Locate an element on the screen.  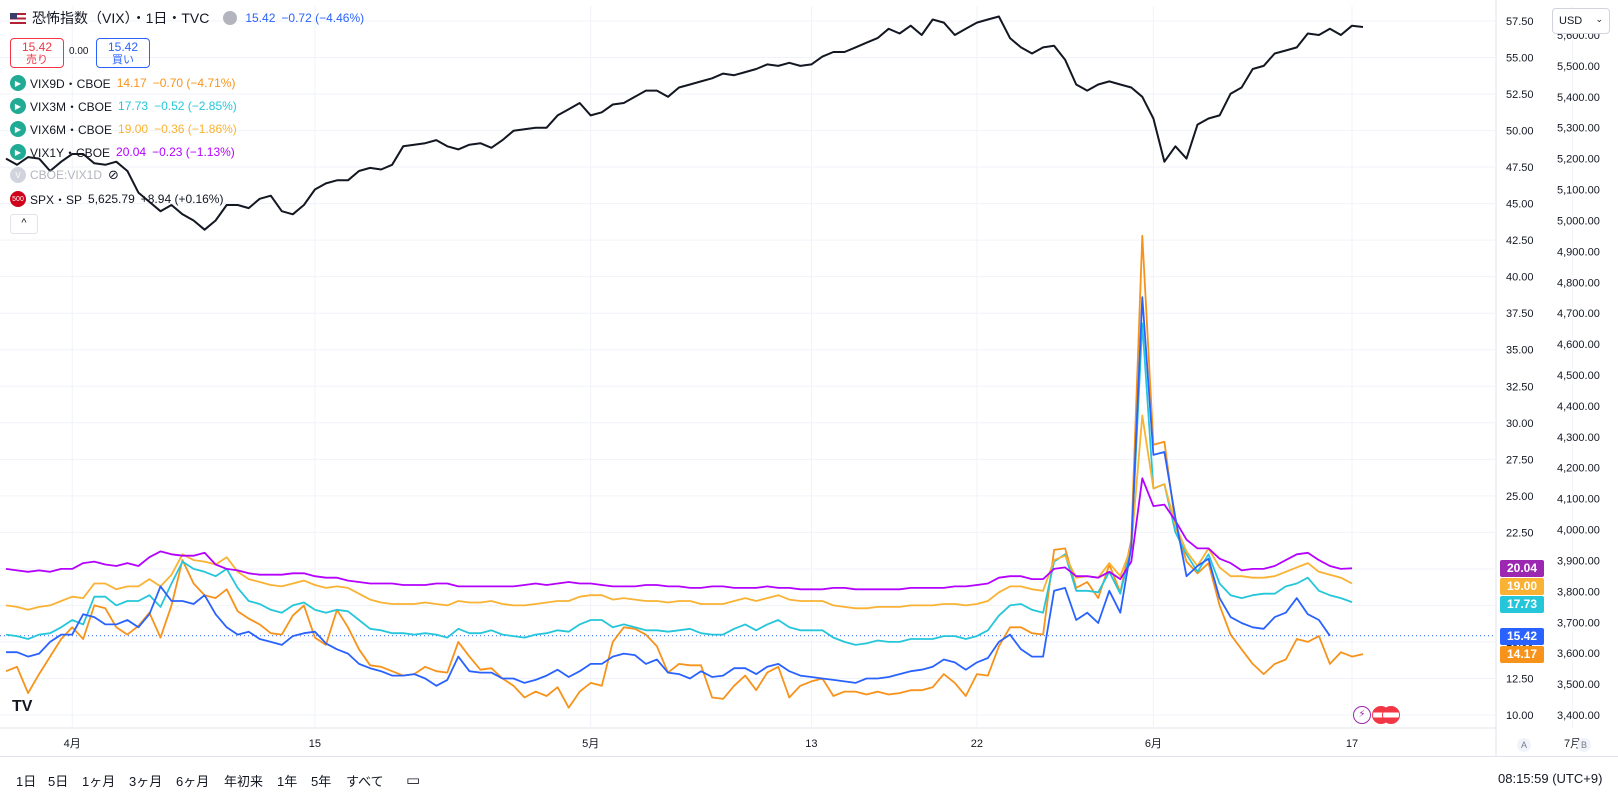
left-y-tick-label: 42.50 is located at coordinates (1520, 241).